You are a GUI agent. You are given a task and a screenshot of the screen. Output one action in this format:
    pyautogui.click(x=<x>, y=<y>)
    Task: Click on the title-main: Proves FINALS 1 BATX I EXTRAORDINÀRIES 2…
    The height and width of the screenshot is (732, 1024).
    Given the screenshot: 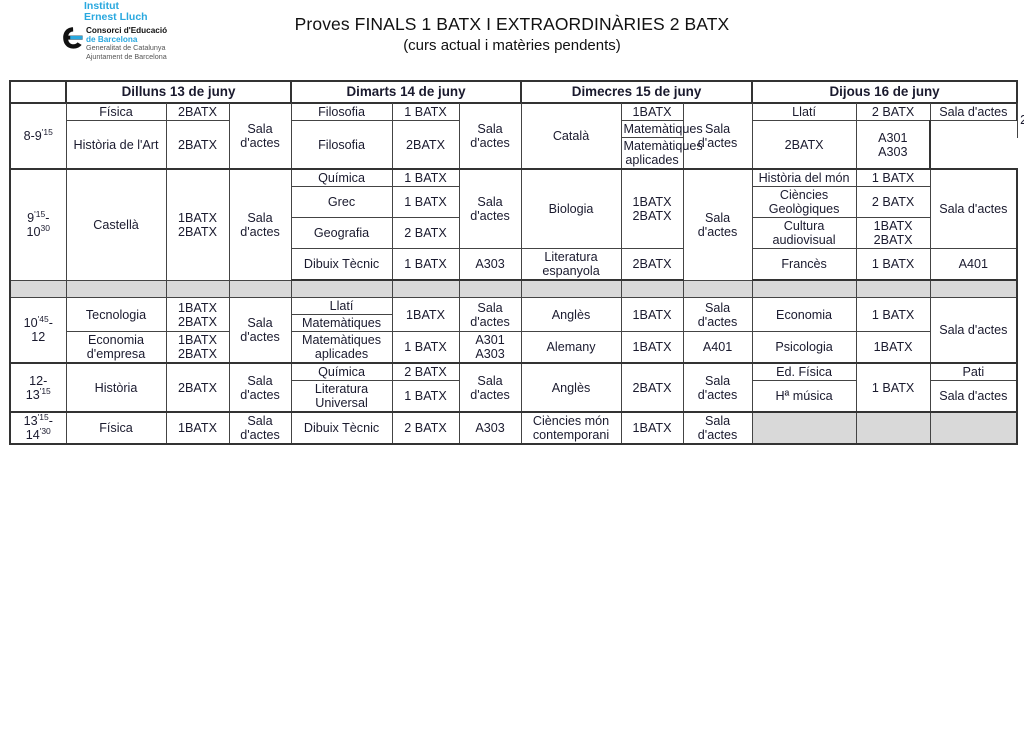 What is the action you would take?
    pyautogui.click(x=512, y=24)
    